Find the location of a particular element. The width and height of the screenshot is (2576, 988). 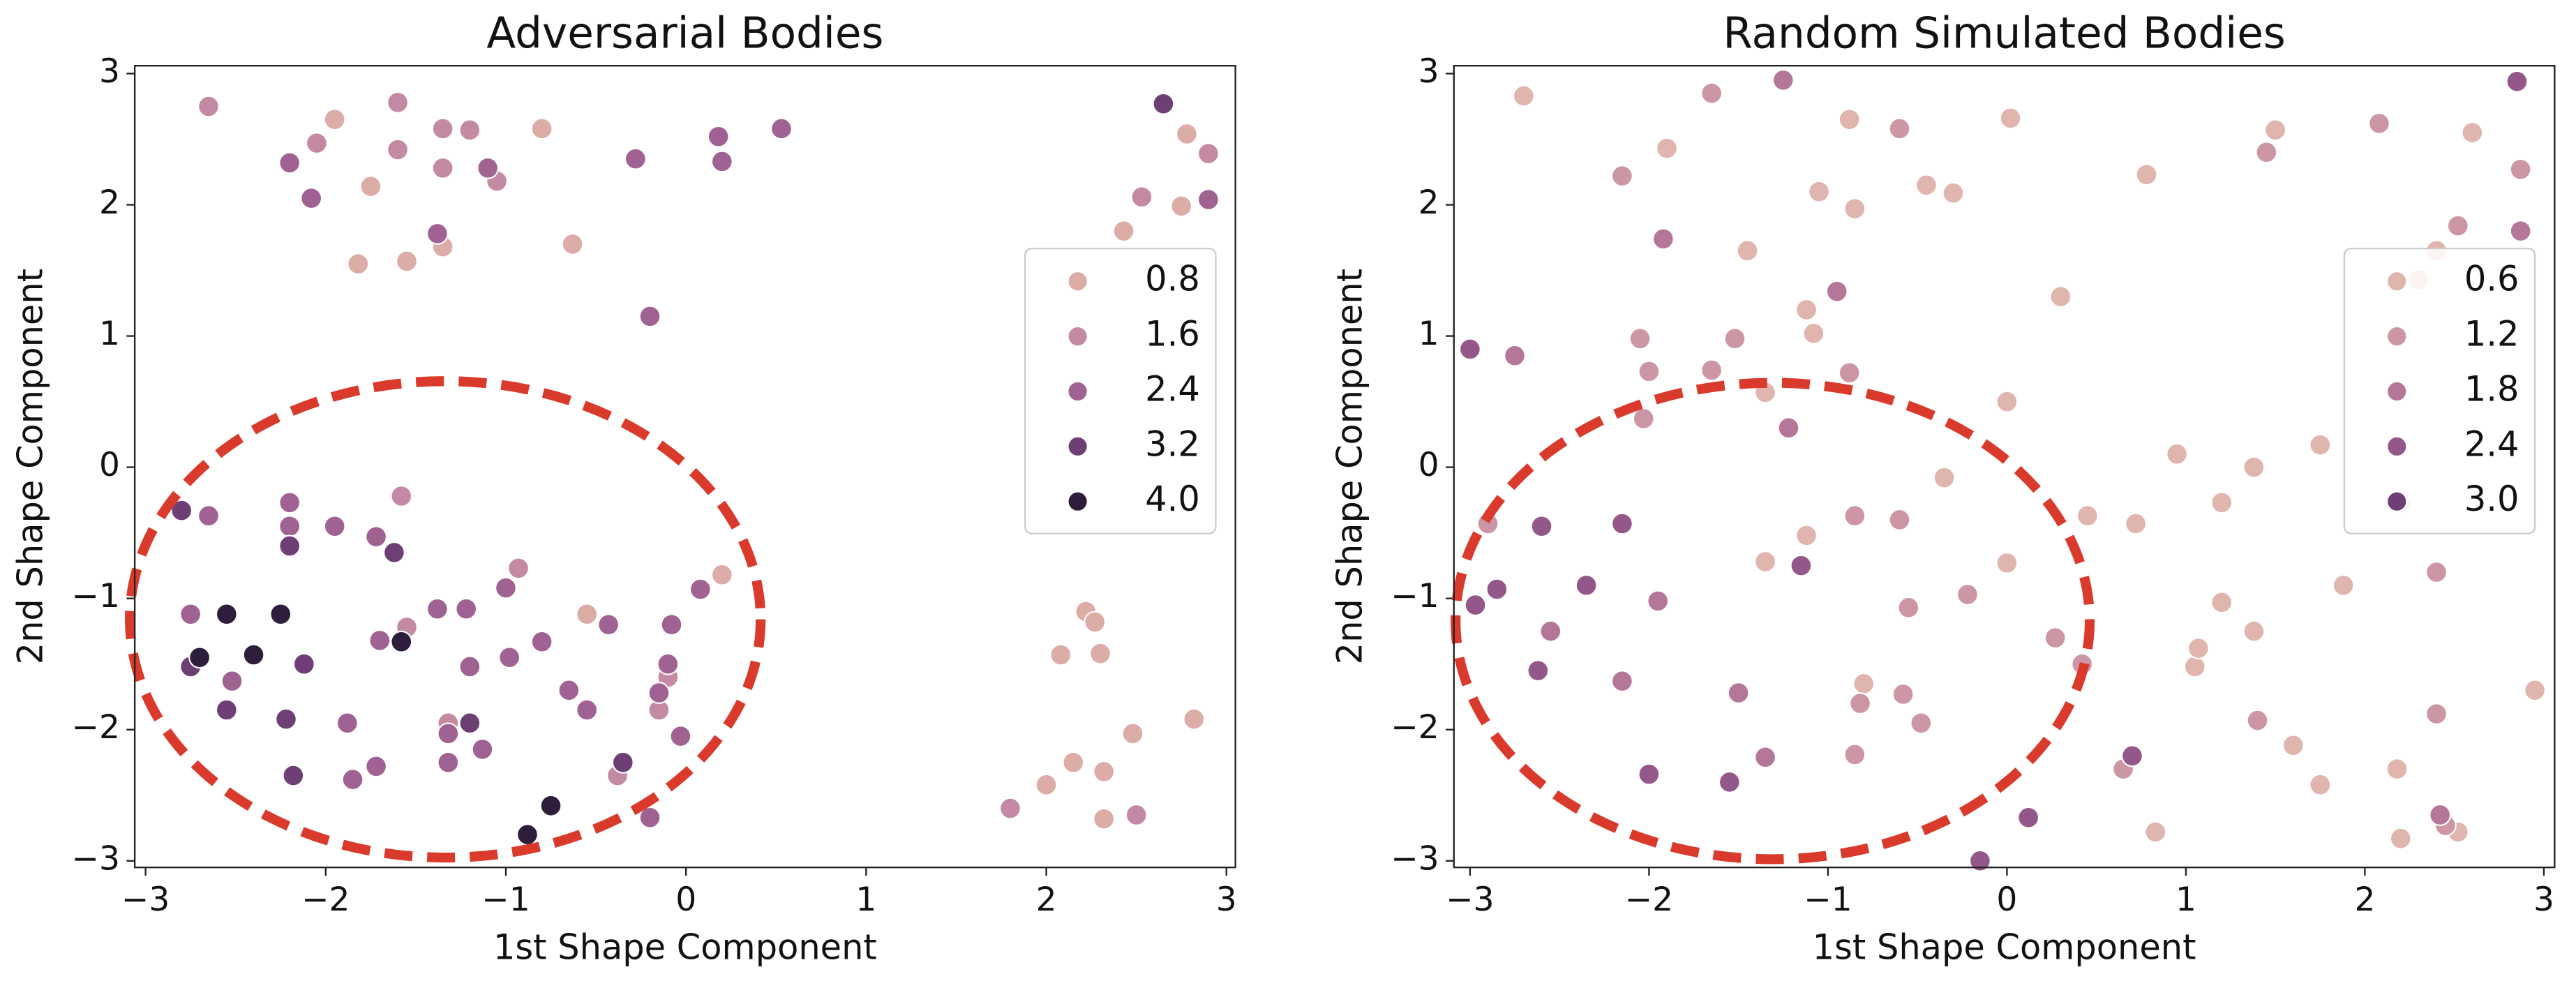

y-tick-label: 0 is located at coordinates (110, 465).